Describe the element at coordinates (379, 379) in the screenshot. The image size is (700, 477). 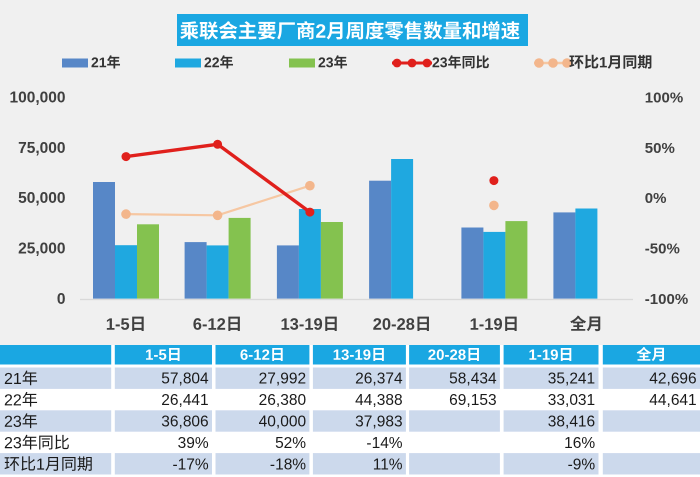
I see `svg-text: 26,374` at that location.